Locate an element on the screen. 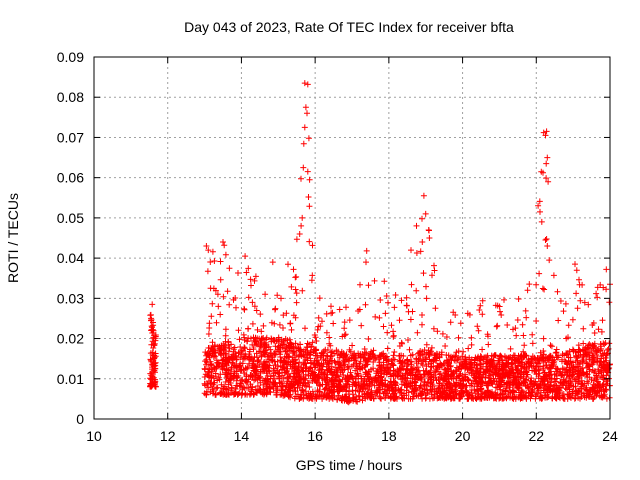 Image resolution: width=640 pixels, height=480 pixels. x-tick-label: 24 is located at coordinates (610, 436).